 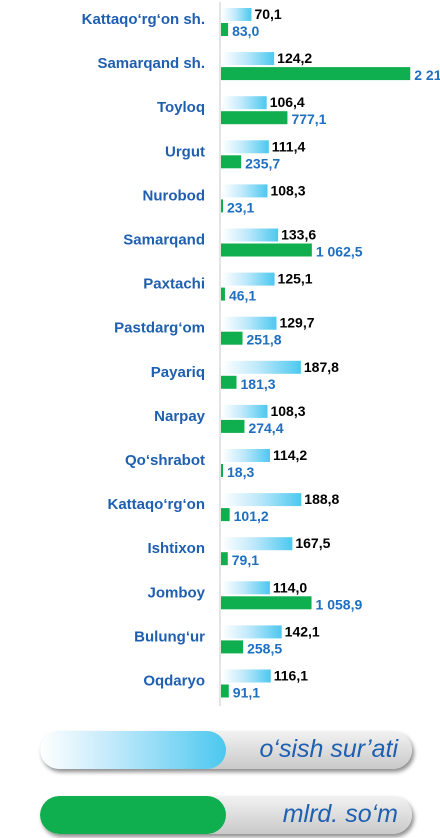 I want to click on legend-growth-label: o‘sish sur’ati, so click(x=328, y=749).